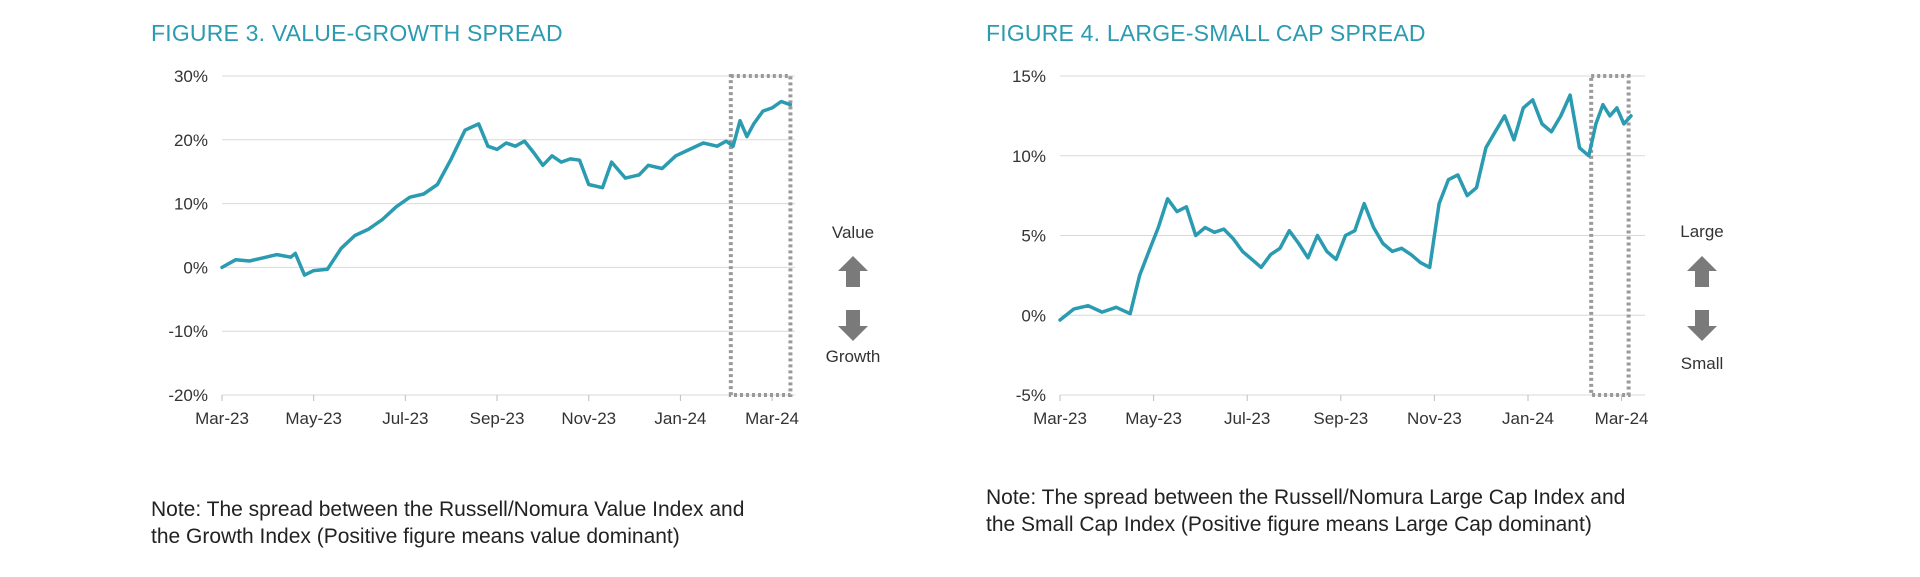 The width and height of the screenshot is (1920, 577). Describe the element at coordinates (357, 33) in the screenshot. I see `figure-3-title: FIGURE 3. VALUE-GROWTH SPREAD` at that location.